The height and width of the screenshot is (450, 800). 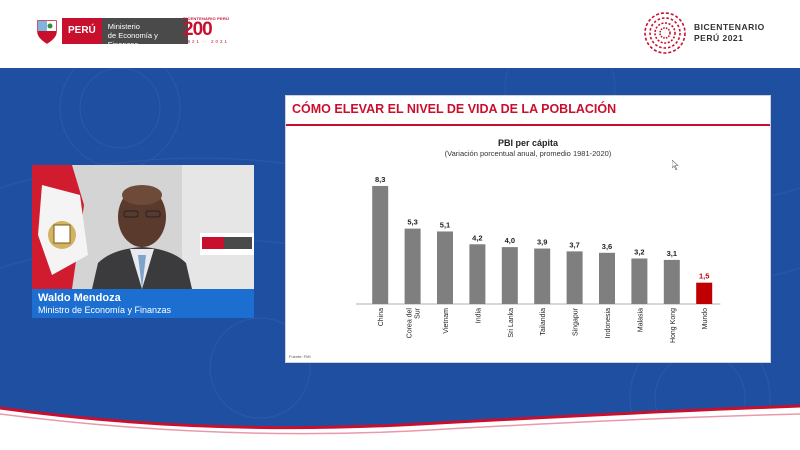 I want to click on bar-malasia, so click(x=639, y=281).